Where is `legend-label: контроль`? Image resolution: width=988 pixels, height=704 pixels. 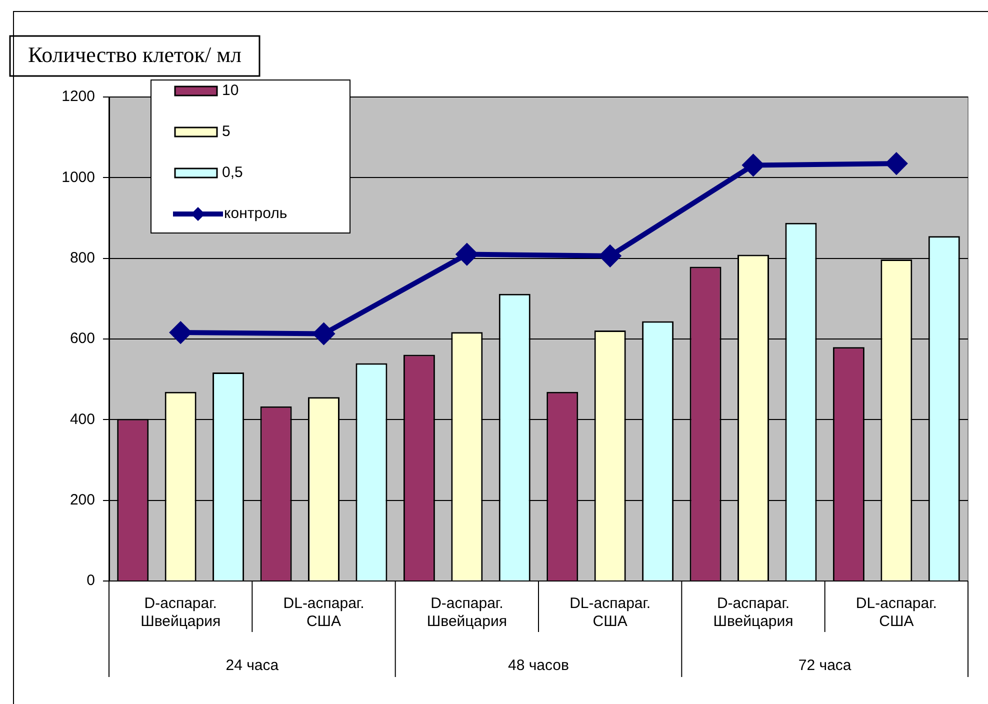
legend-label: контроль is located at coordinates (256, 213).